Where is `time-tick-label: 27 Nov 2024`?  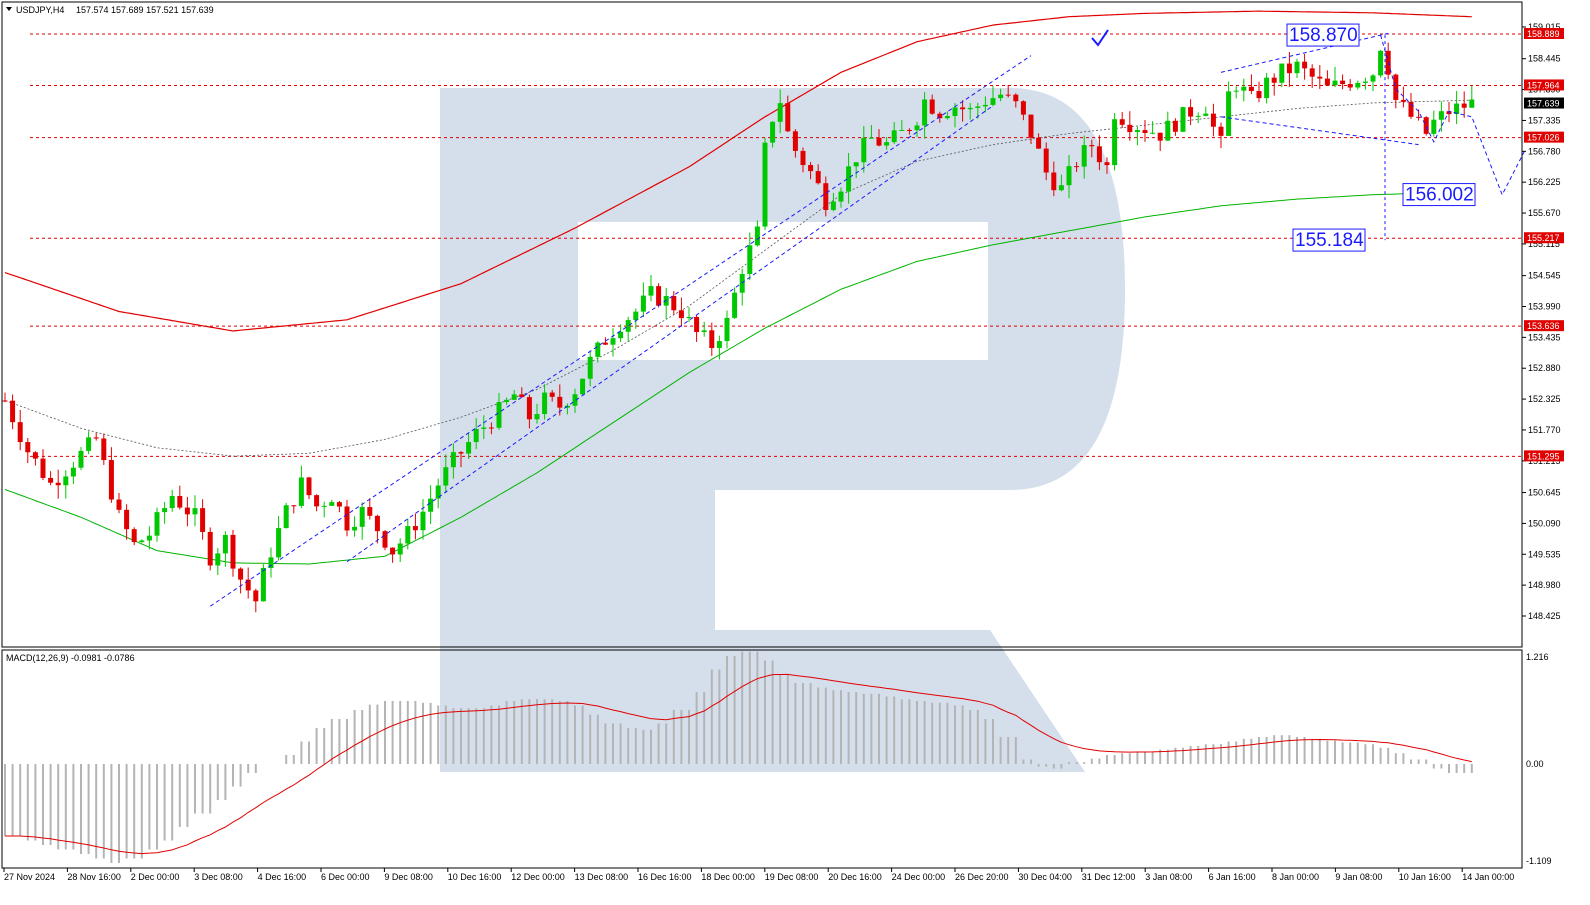 time-tick-label: 27 Nov 2024 is located at coordinates (29, 877).